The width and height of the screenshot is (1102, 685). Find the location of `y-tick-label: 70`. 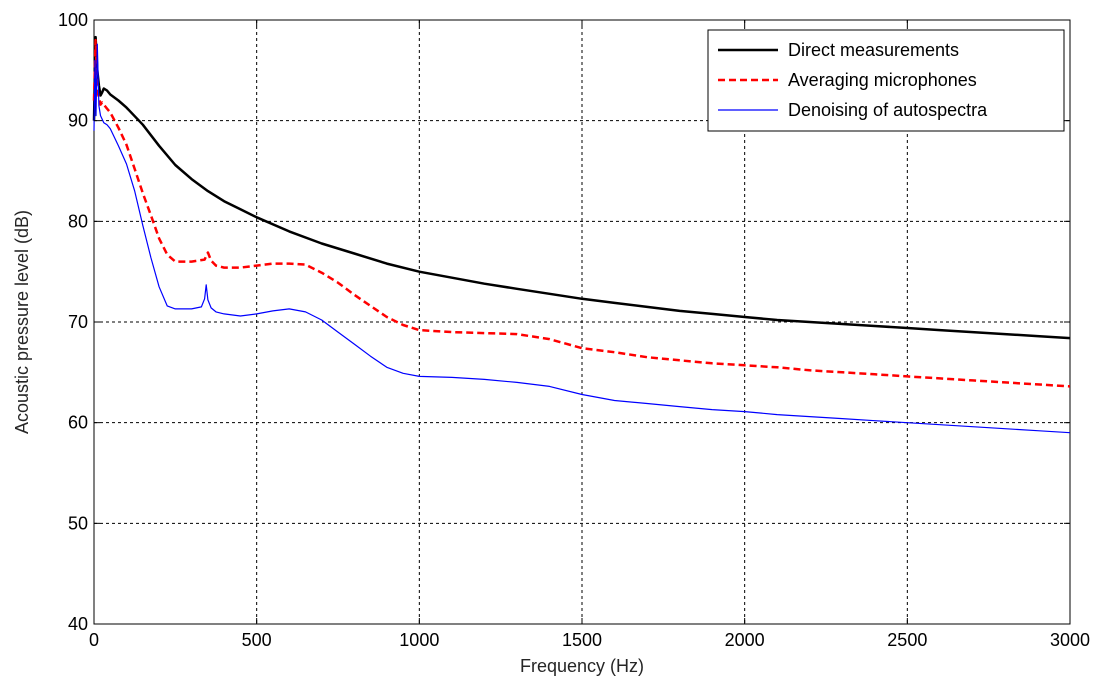

y-tick-label: 70 is located at coordinates (78, 322).